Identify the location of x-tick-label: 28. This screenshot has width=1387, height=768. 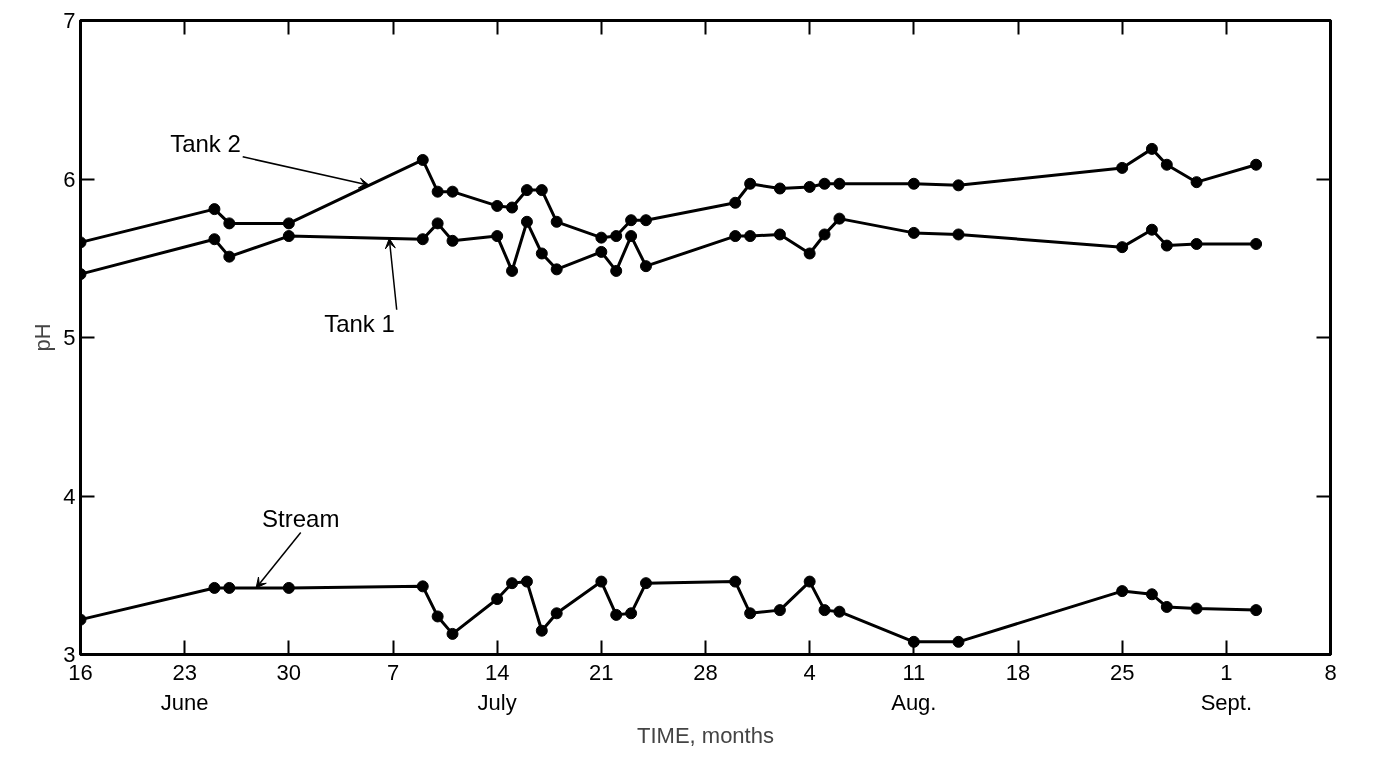
(705, 672).